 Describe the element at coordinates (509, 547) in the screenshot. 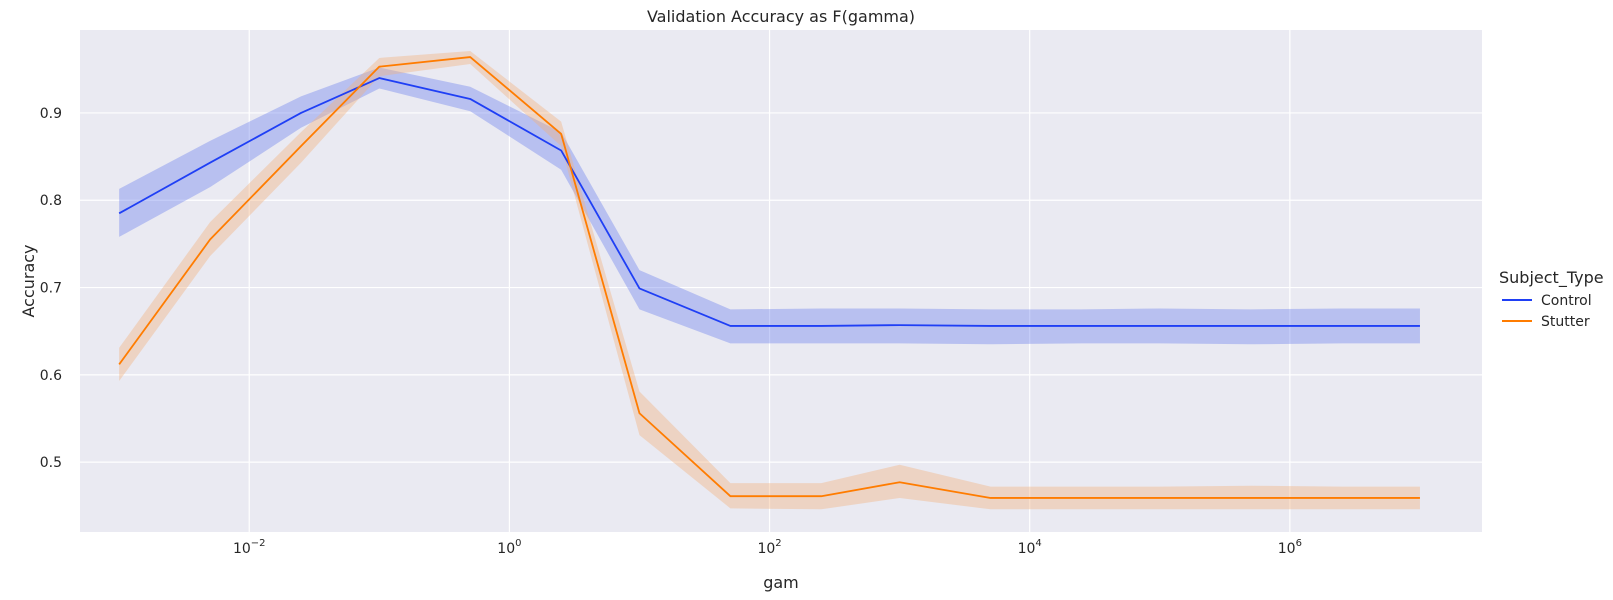

I see `x-tick-label: 10⁰` at that location.